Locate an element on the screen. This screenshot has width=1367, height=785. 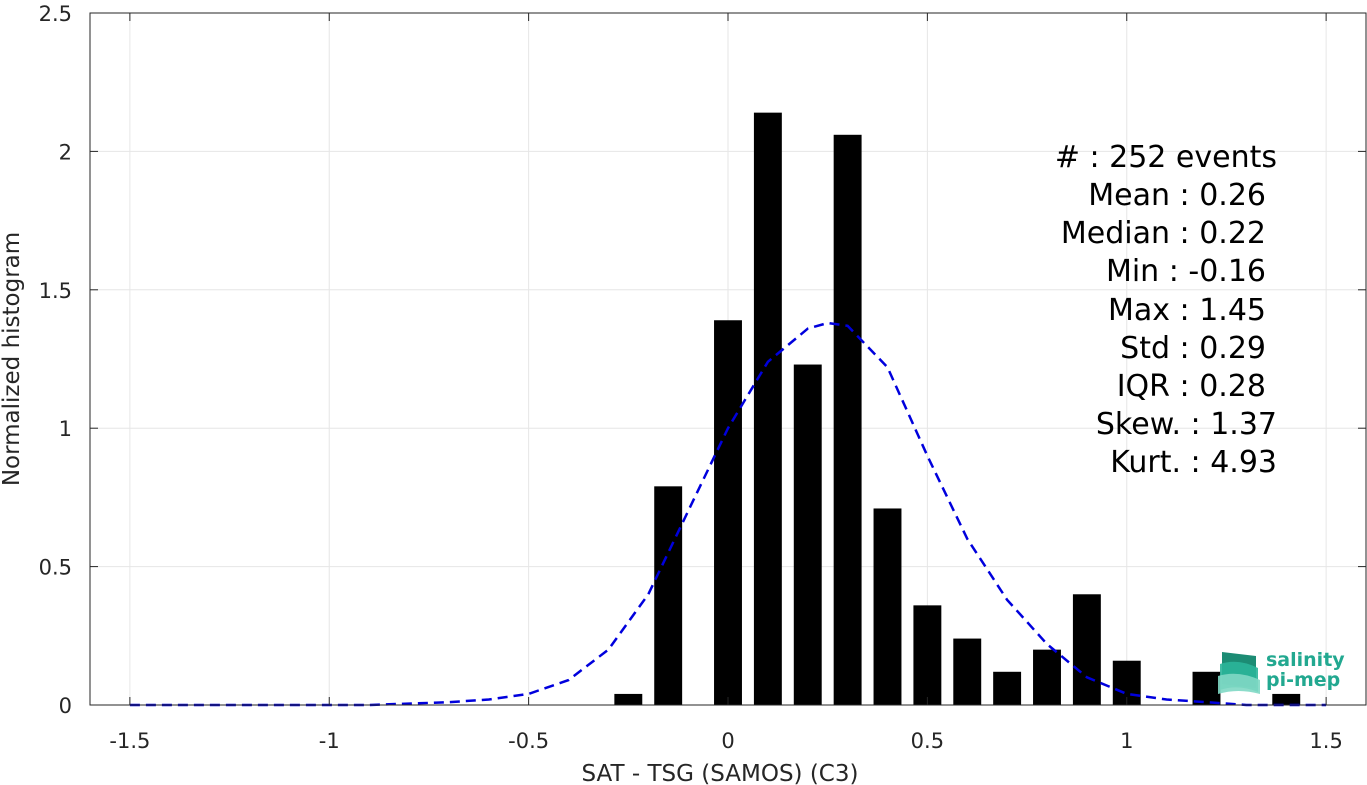
stat-std: Std : 0.29 is located at coordinates (1193, 348).